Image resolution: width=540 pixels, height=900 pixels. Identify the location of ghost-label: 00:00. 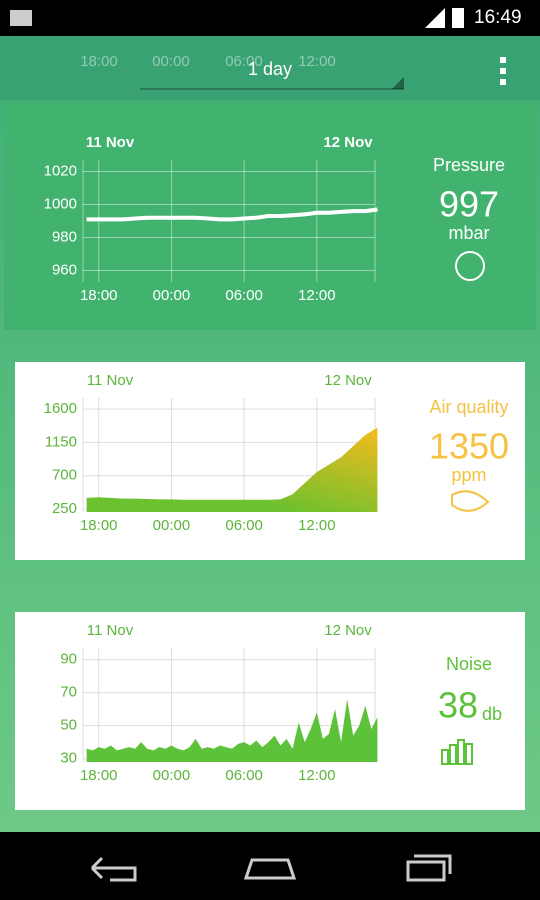
(171, 61).